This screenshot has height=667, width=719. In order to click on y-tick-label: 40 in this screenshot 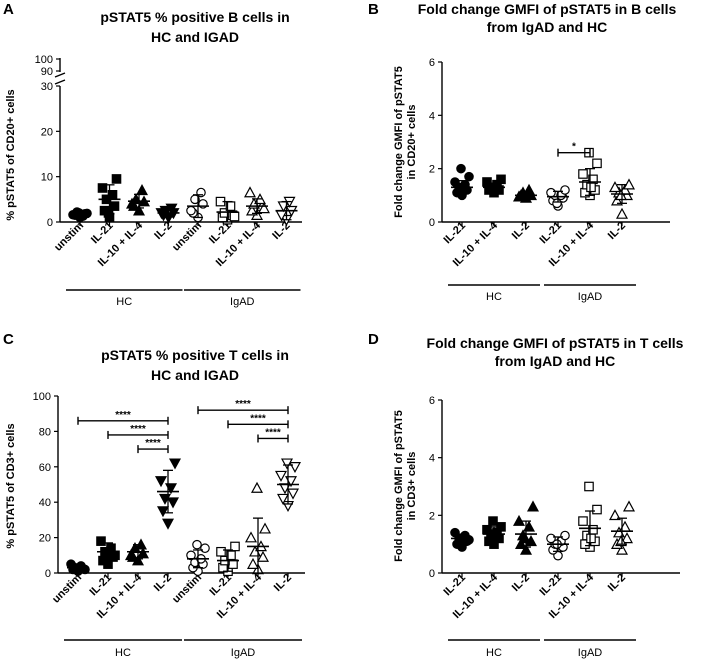, I will do `click(45, 503)`.